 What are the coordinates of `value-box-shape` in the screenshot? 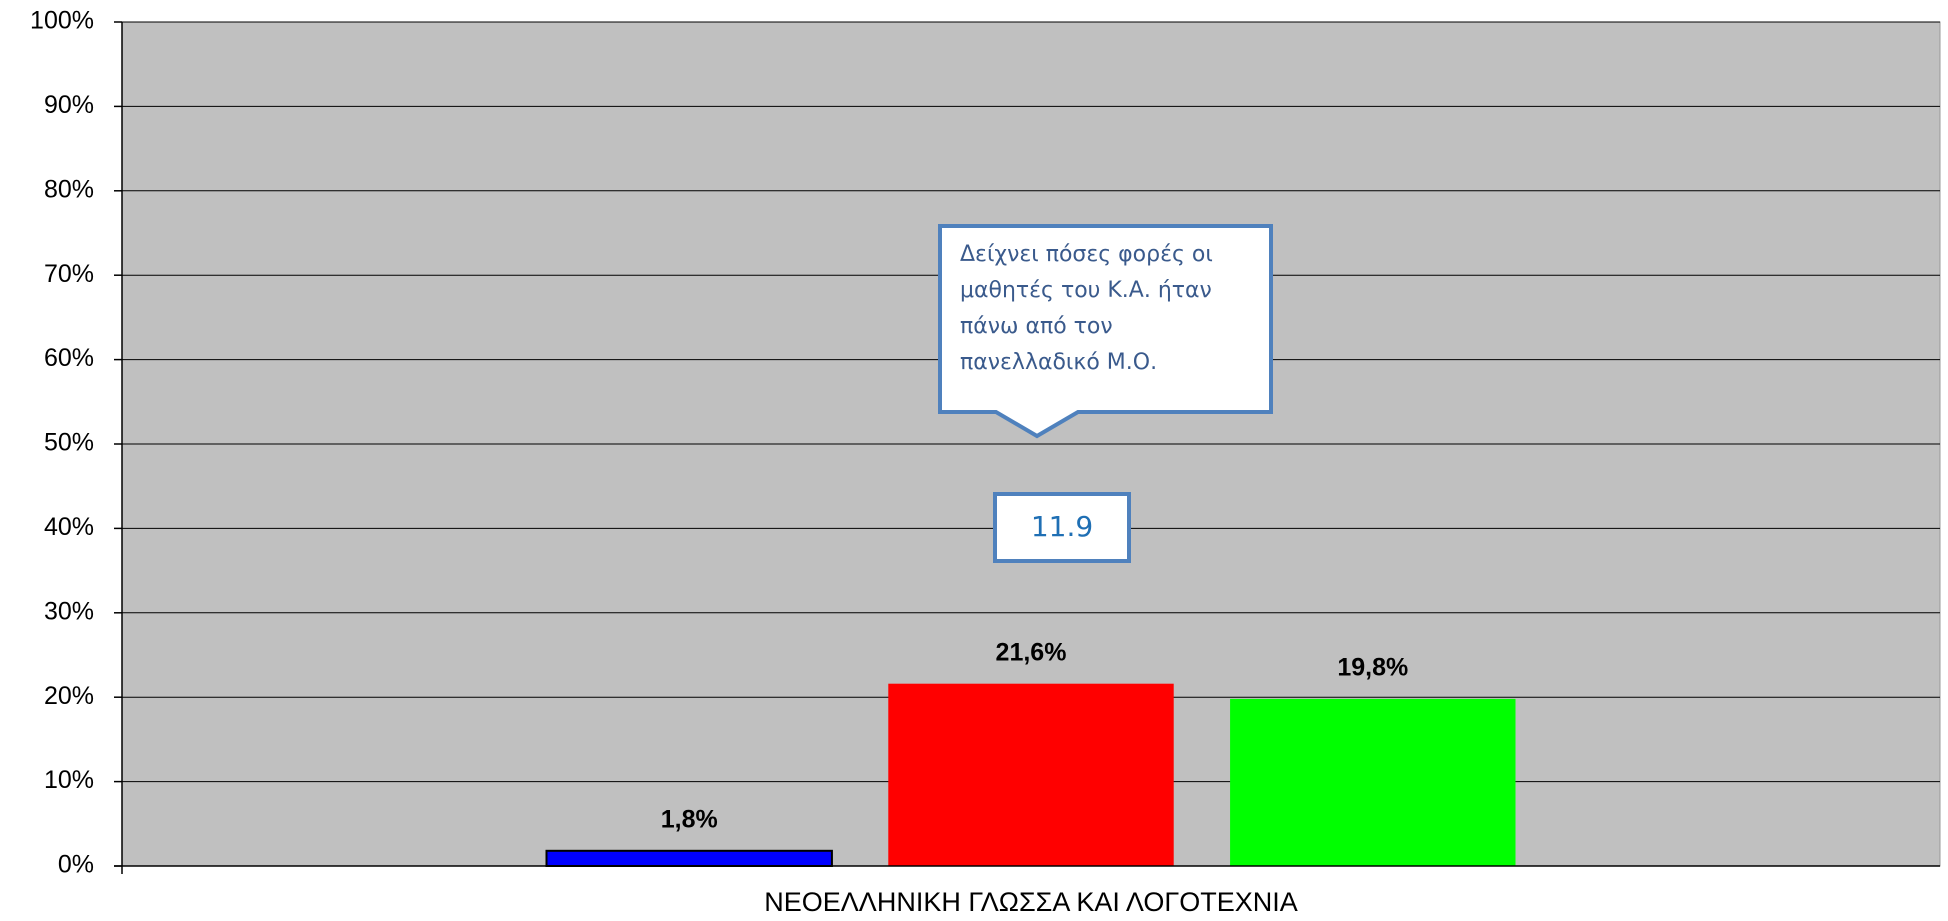 It's located at (1062, 527).